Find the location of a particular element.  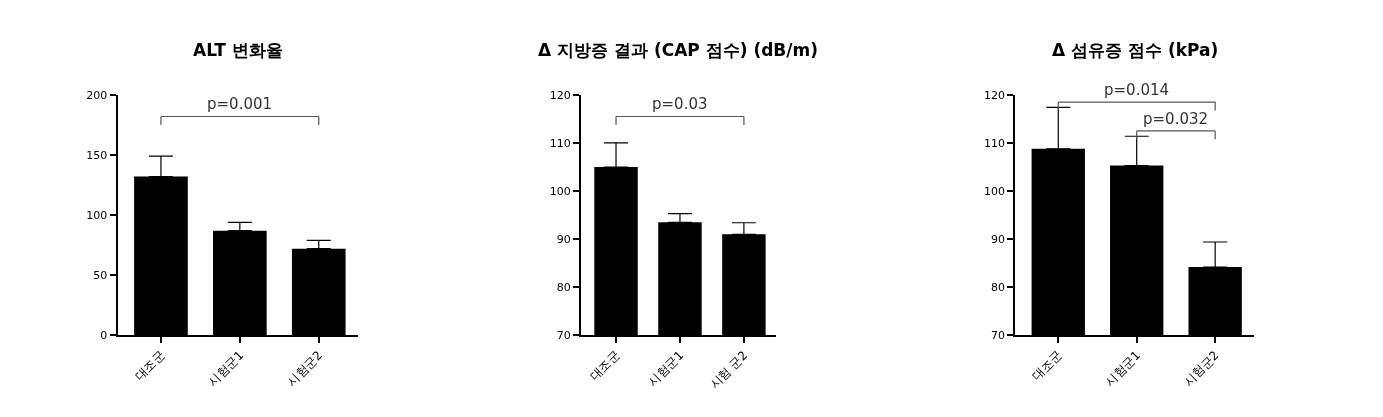

y-tick-label: 50 is located at coordinates (100, 276).